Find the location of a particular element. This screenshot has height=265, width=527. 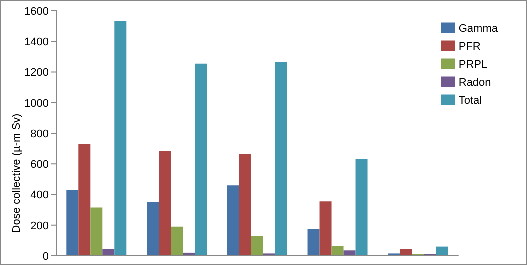

y-tick-label: 400 is located at coordinates (39, 196).